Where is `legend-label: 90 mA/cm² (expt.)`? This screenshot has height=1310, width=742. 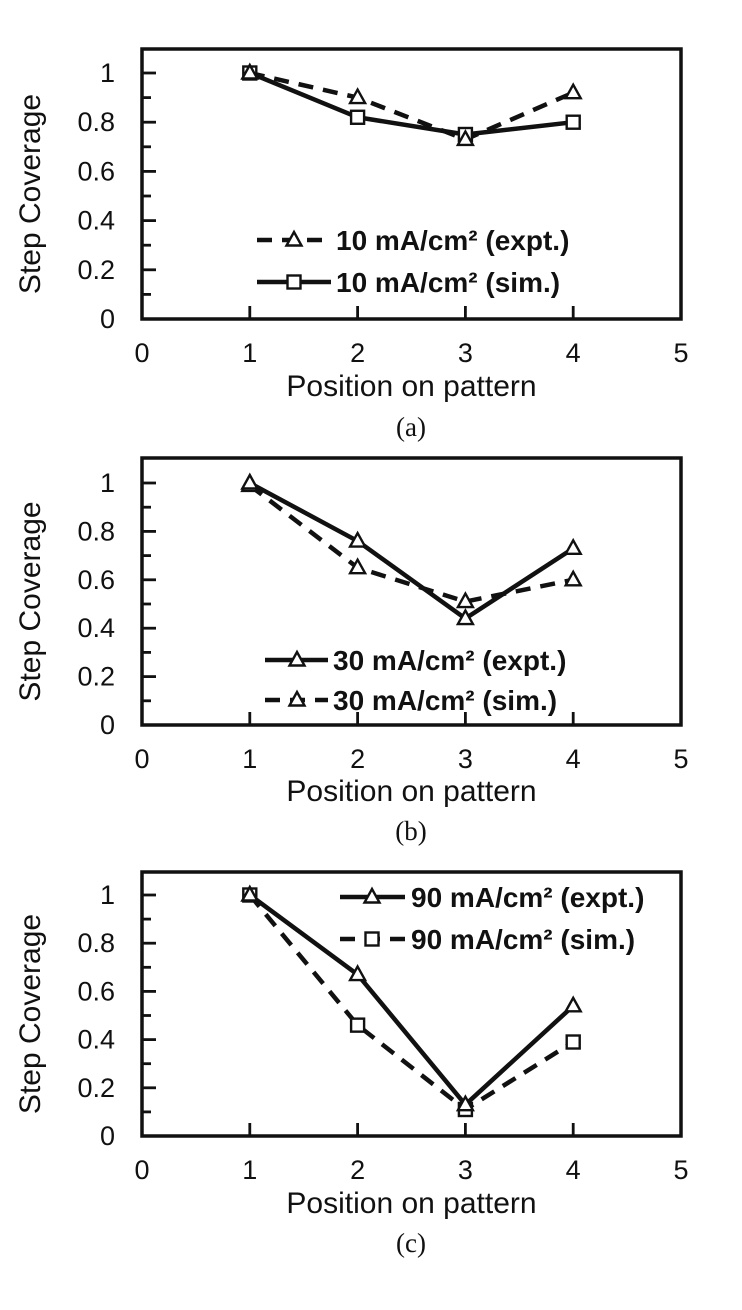 legend-label: 90 mA/cm² (expt.) is located at coordinates (527, 897).